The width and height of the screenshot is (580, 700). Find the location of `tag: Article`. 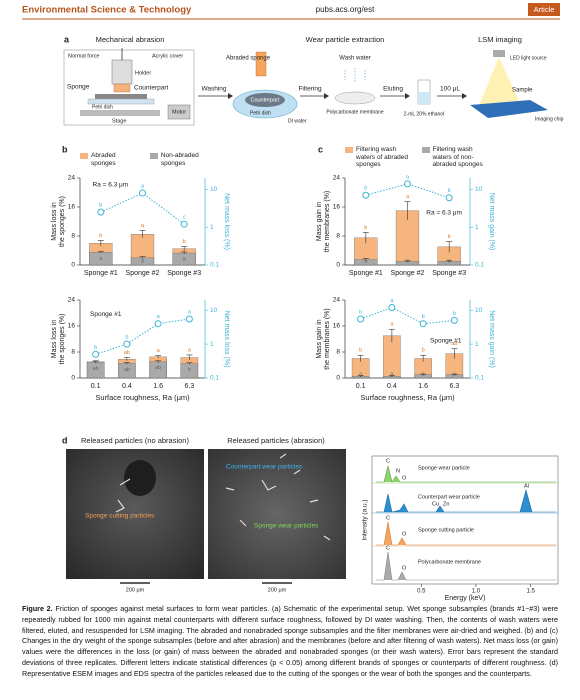

tag: Article is located at coordinates (544, 9).